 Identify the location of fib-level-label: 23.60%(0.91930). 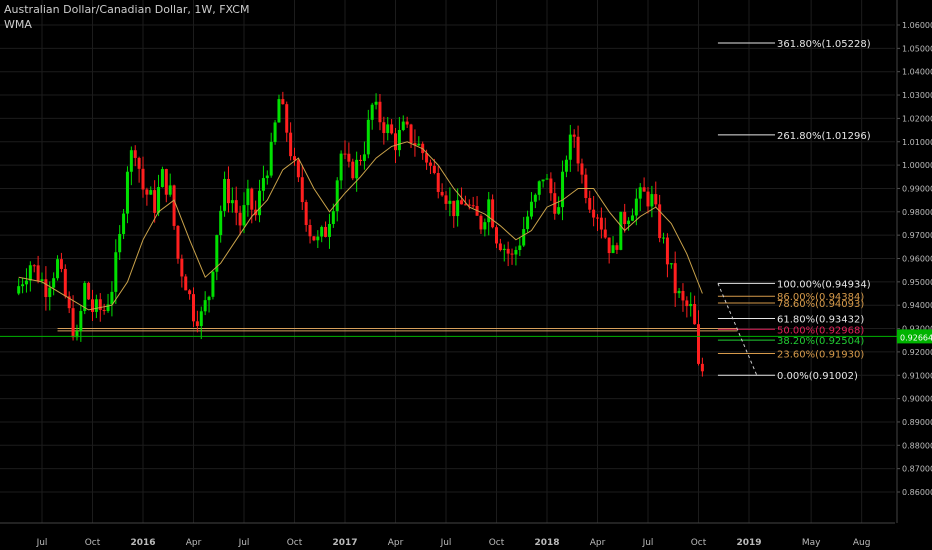
(820, 355).